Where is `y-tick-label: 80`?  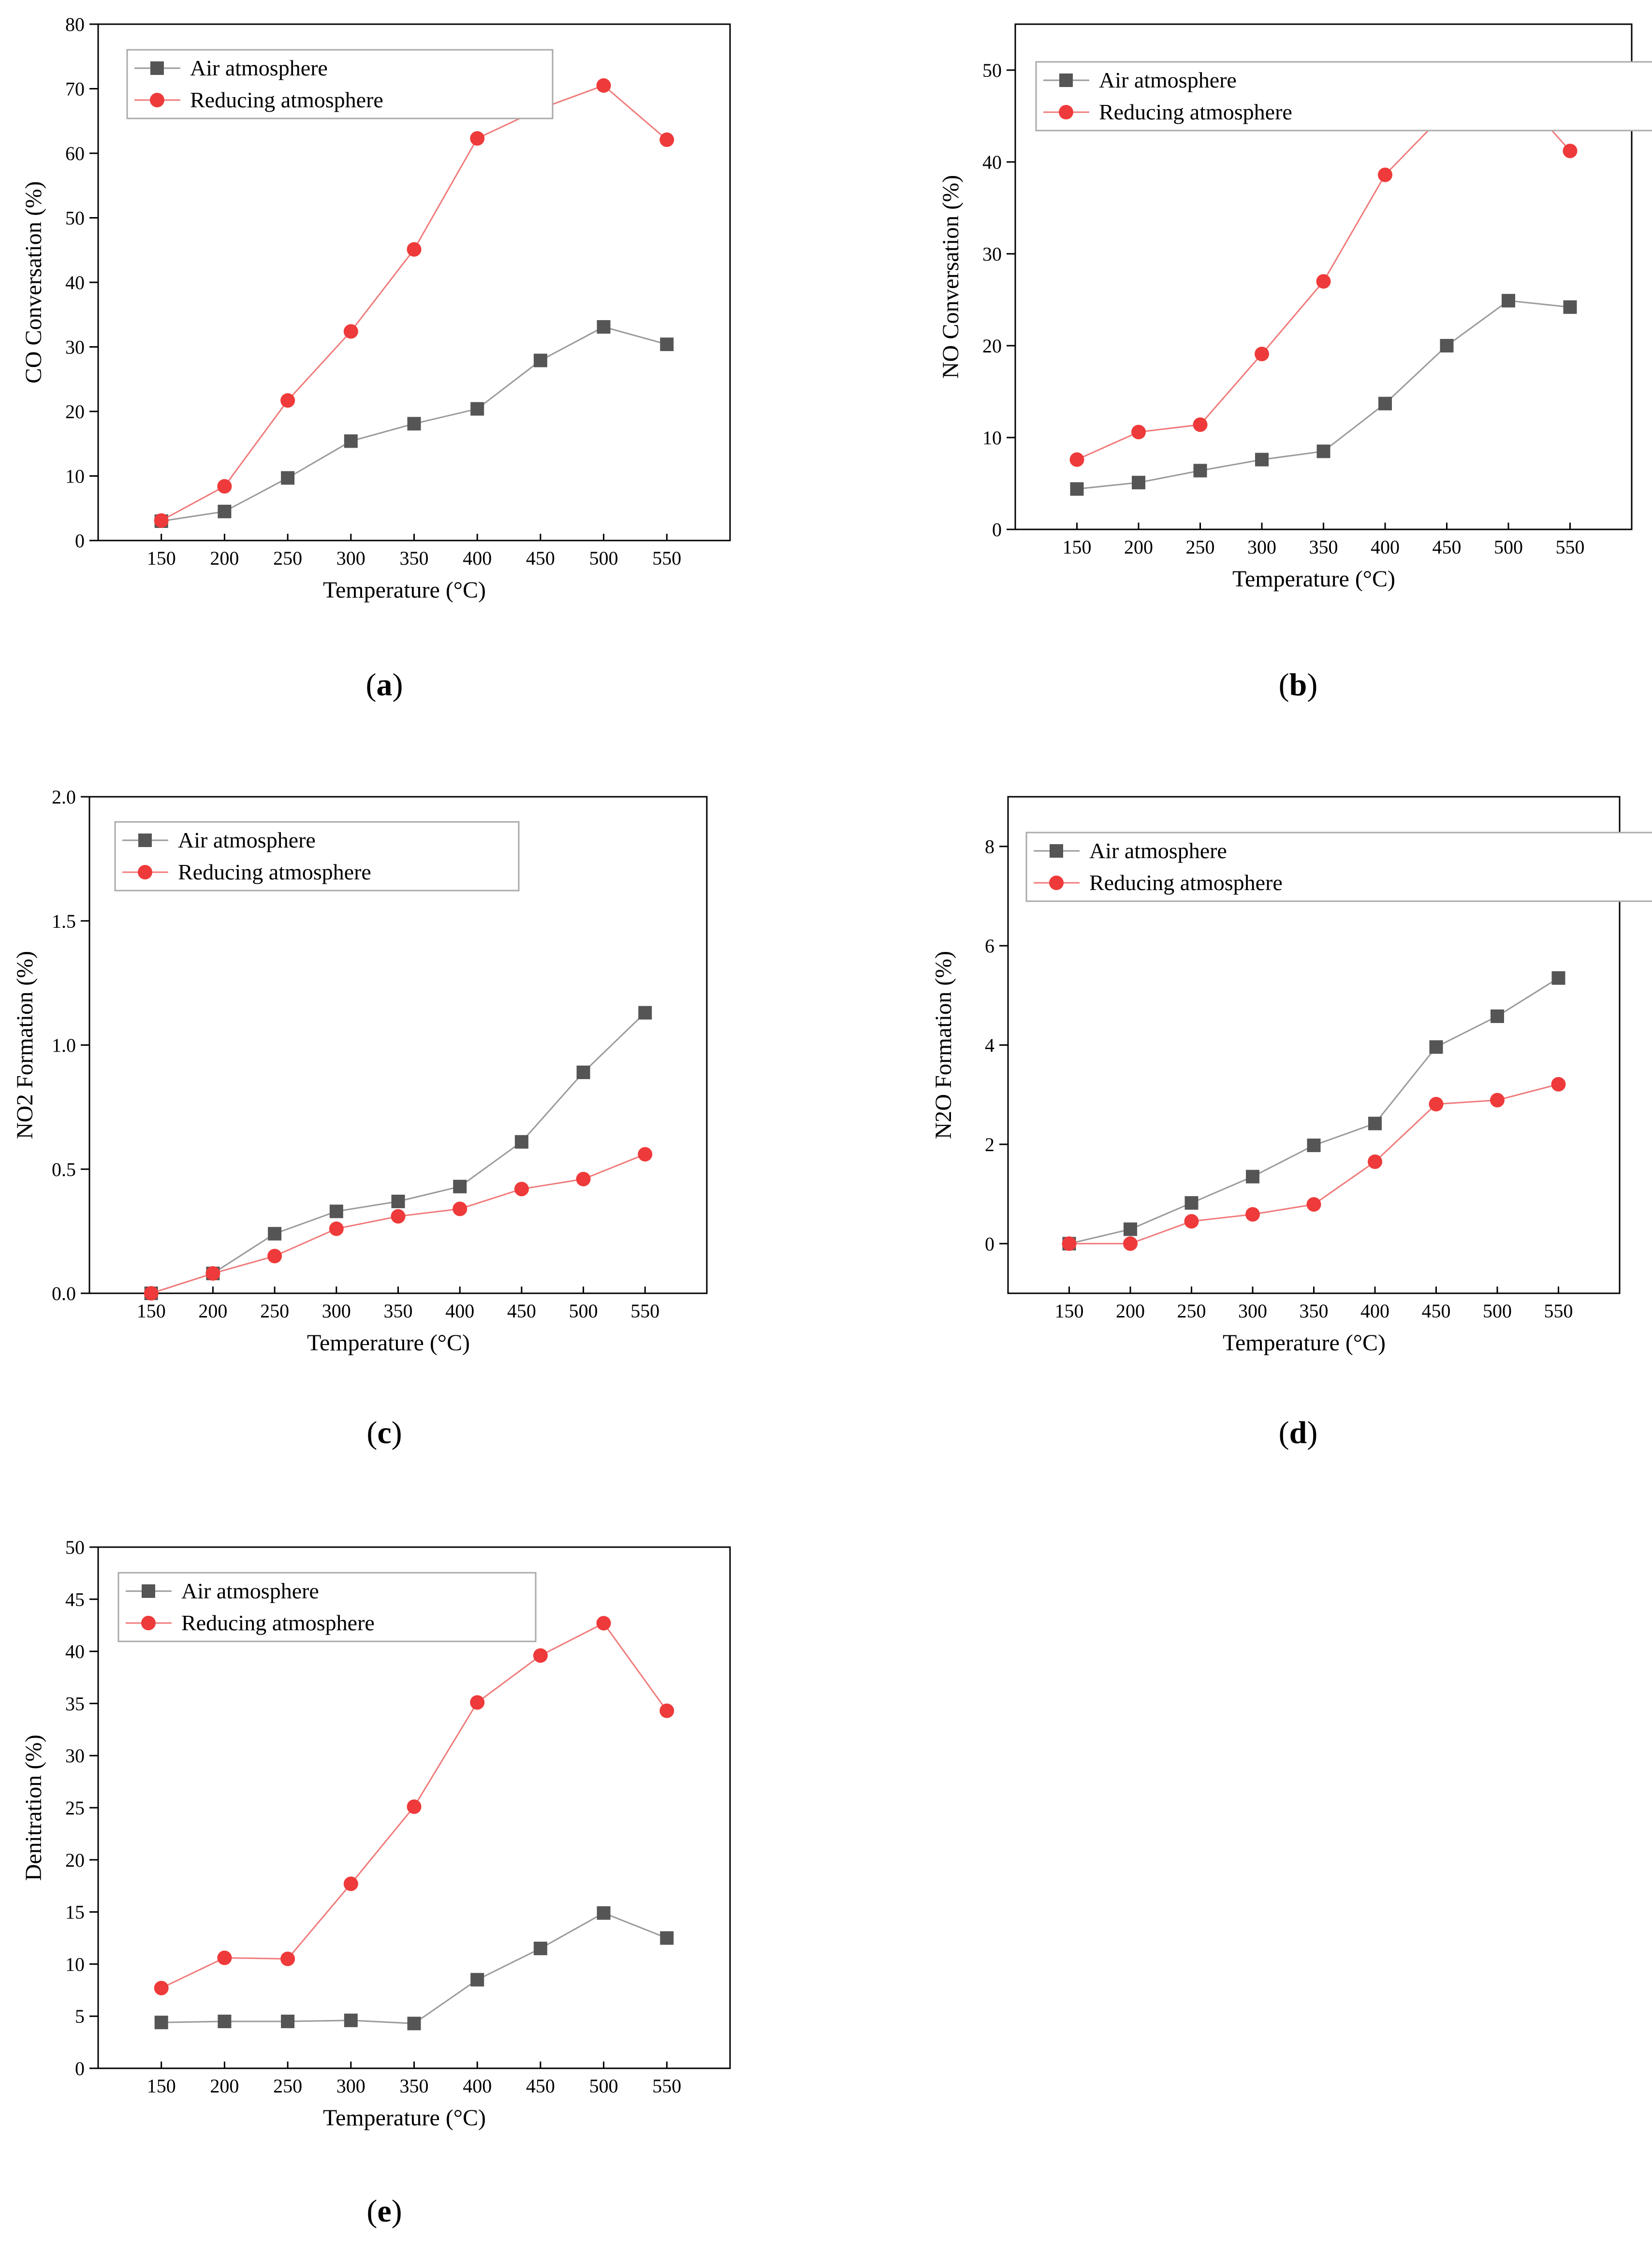
y-tick-label: 80 is located at coordinates (75, 24).